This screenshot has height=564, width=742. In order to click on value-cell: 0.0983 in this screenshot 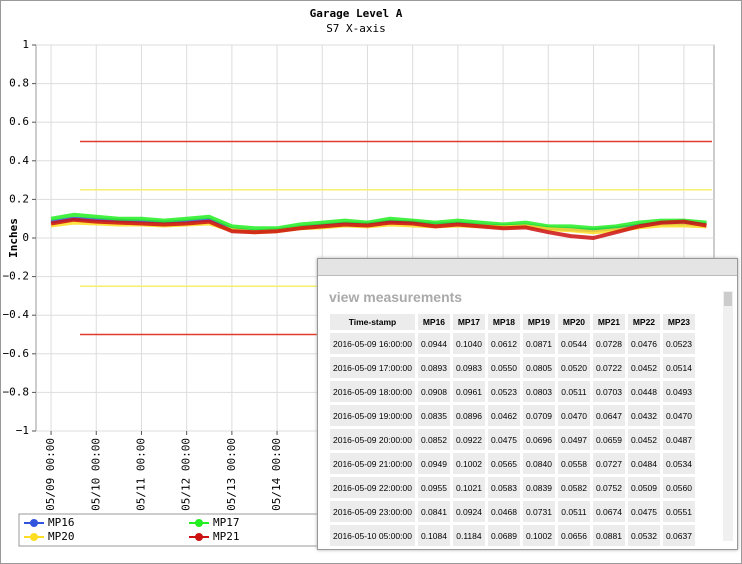, I will do `click(468, 367)`.